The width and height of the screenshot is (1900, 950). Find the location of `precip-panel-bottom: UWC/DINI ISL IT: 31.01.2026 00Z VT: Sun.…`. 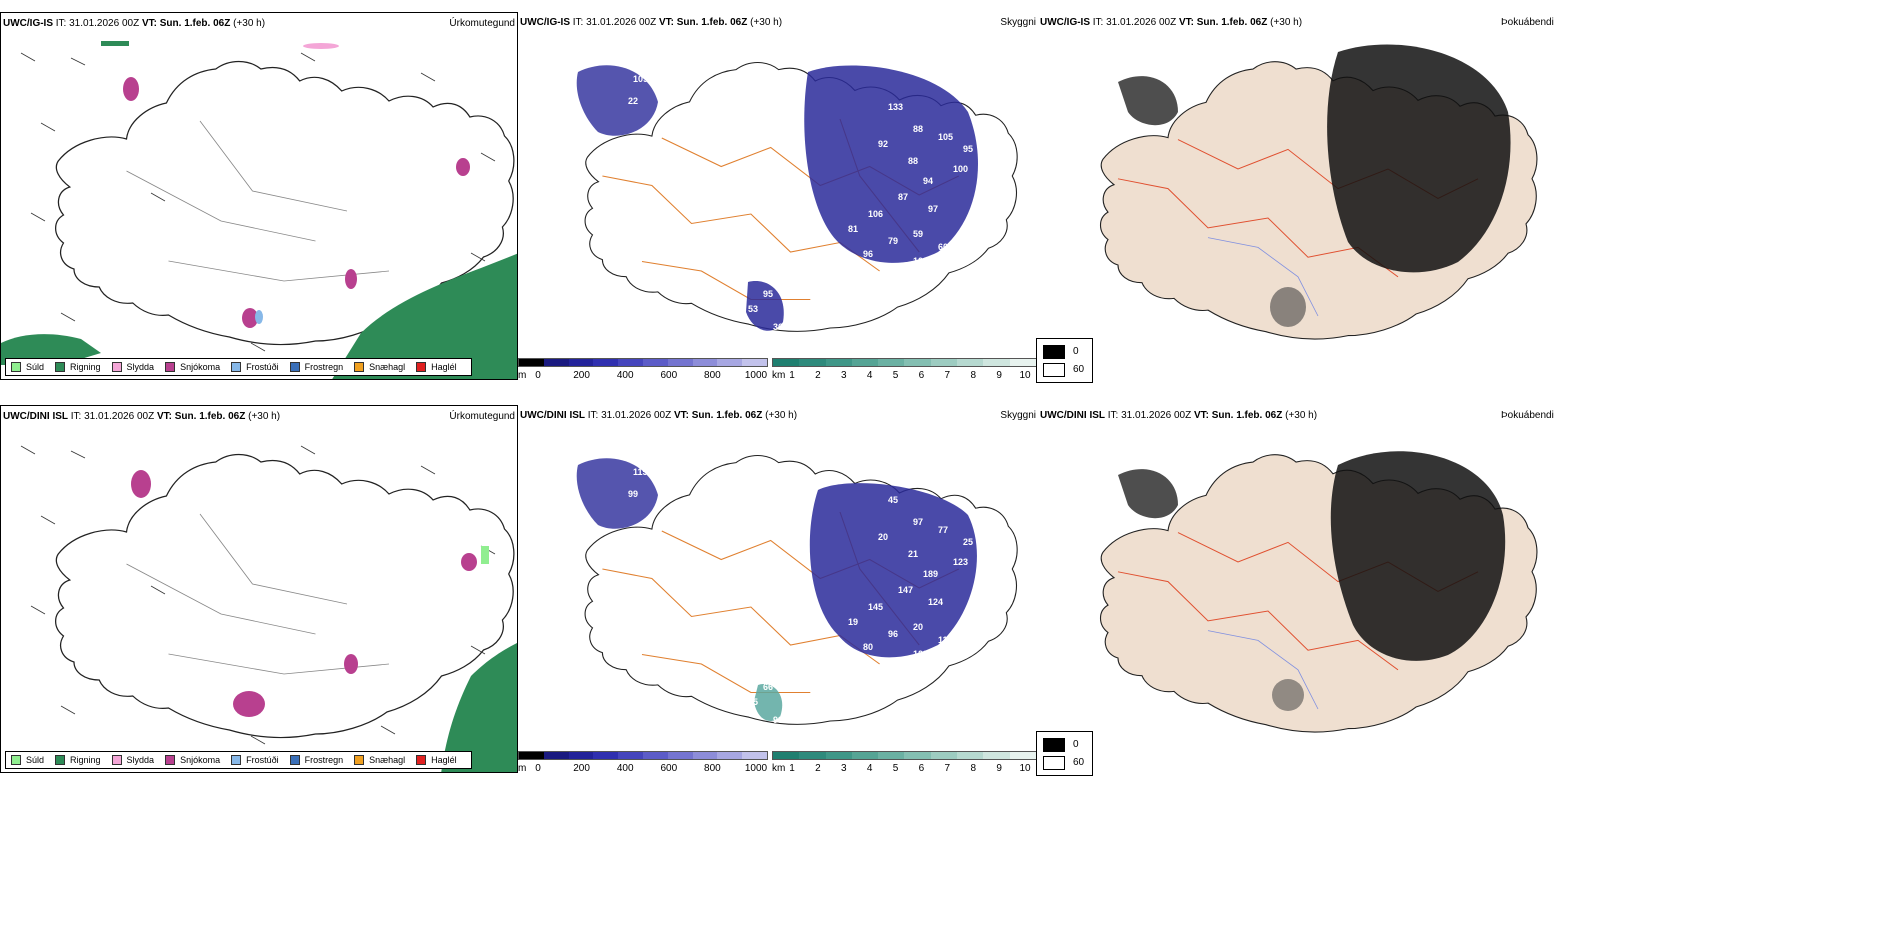

precip-panel-bottom: UWC/DINI ISL IT: 31.01.2026 00Z VT: Sun.… is located at coordinates (259, 589).